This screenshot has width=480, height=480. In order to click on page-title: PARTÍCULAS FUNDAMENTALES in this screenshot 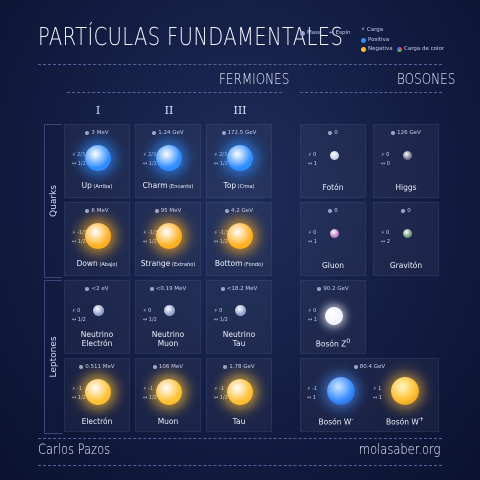, I will do `click(191, 36)`.